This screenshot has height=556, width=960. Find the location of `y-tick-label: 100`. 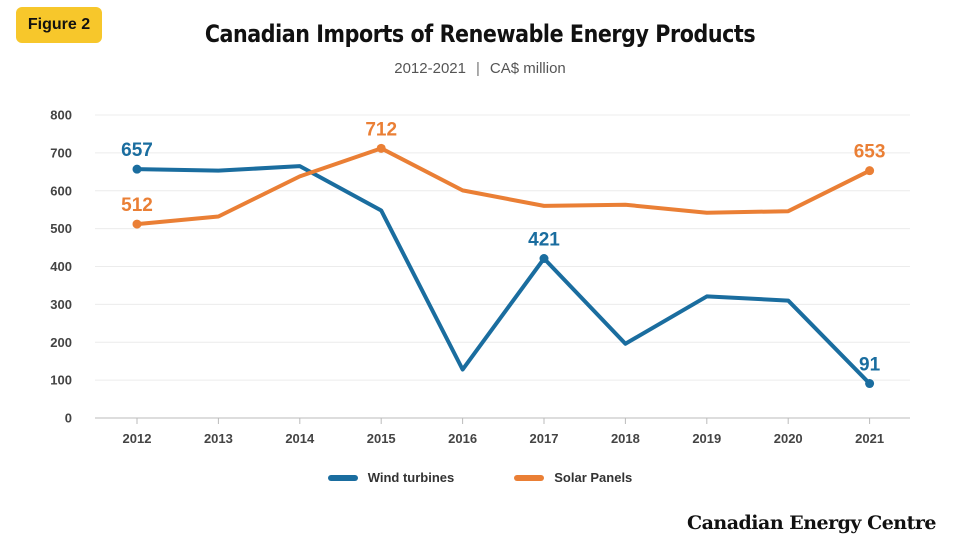

y-tick-label: 100 is located at coordinates (61, 380).